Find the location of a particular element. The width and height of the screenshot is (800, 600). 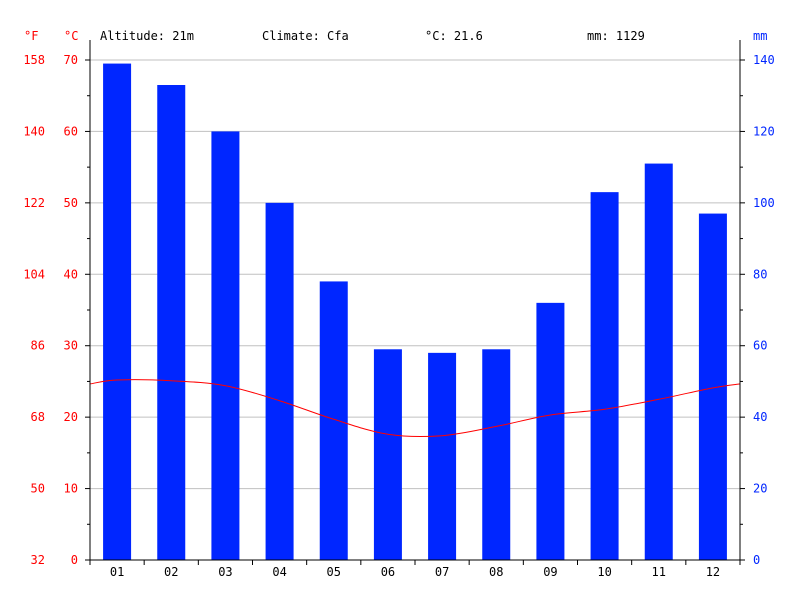

fahrenheit-tick-label: 140 is located at coordinates (34, 131).